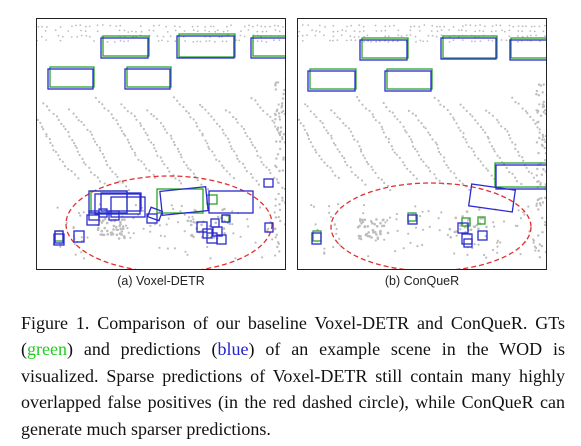 This screenshot has height=446, width=581. Describe the element at coordinates (47, 349) in the screenshot. I see `caption-green-word: green` at that location.